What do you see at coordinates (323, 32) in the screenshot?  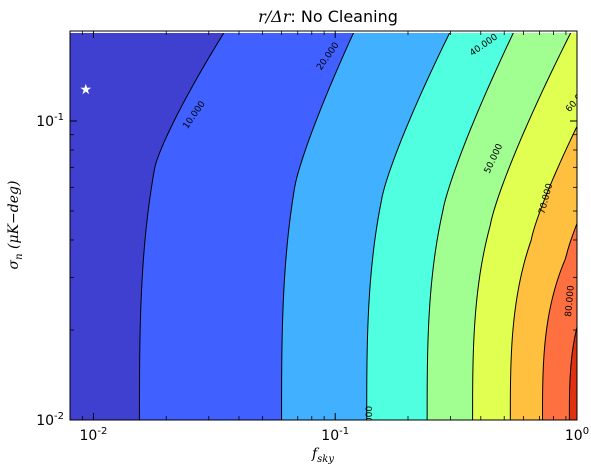 I see `top-strip` at bounding box center [323, 32].